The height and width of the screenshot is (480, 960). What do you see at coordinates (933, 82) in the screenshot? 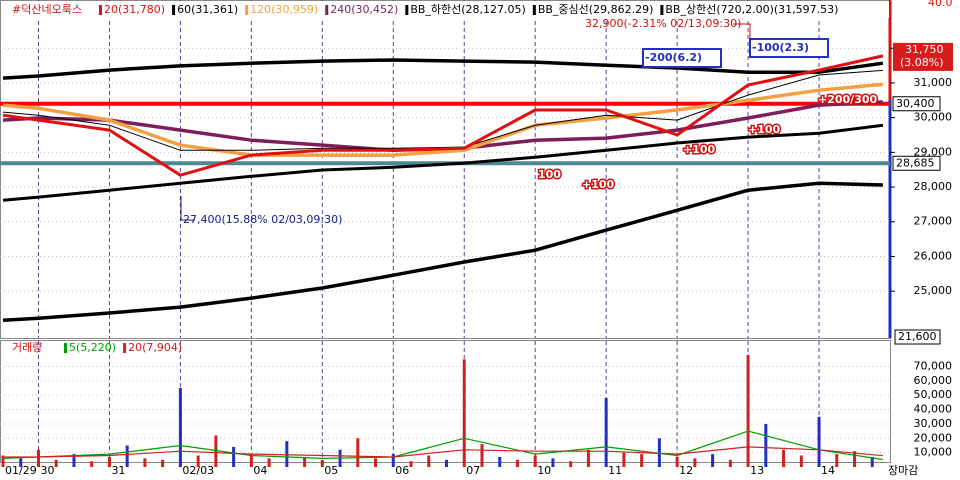
I see `y-tick-label: 31,000` at bounding box center [933, 82].